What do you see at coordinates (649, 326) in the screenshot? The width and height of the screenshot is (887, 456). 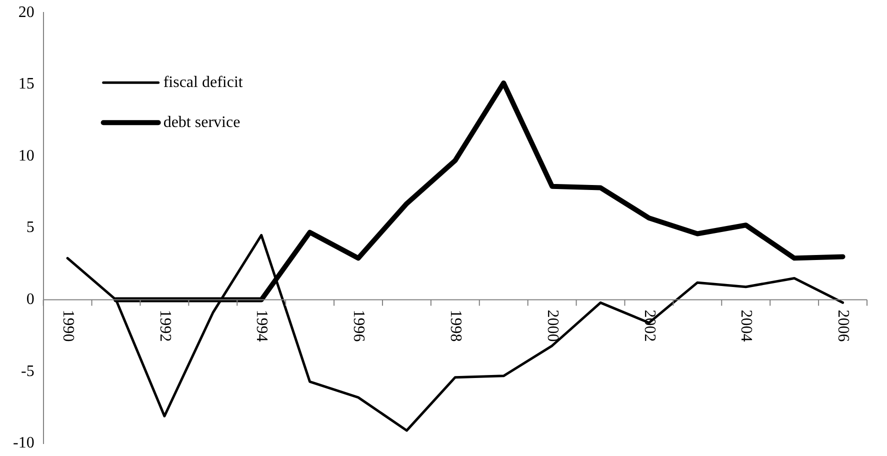 I see `x-tick-label: 2002` at bounding box center [649, 326].